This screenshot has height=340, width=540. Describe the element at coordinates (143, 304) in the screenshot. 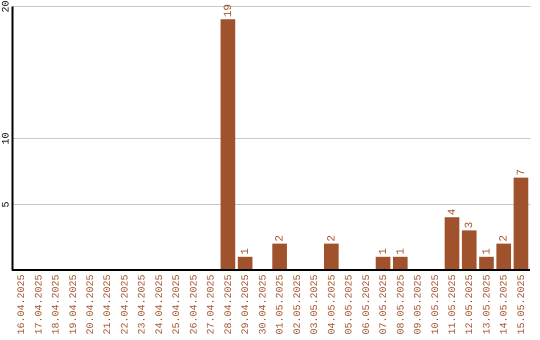

I see `x-tick-label: 23.04.2025` at that location.